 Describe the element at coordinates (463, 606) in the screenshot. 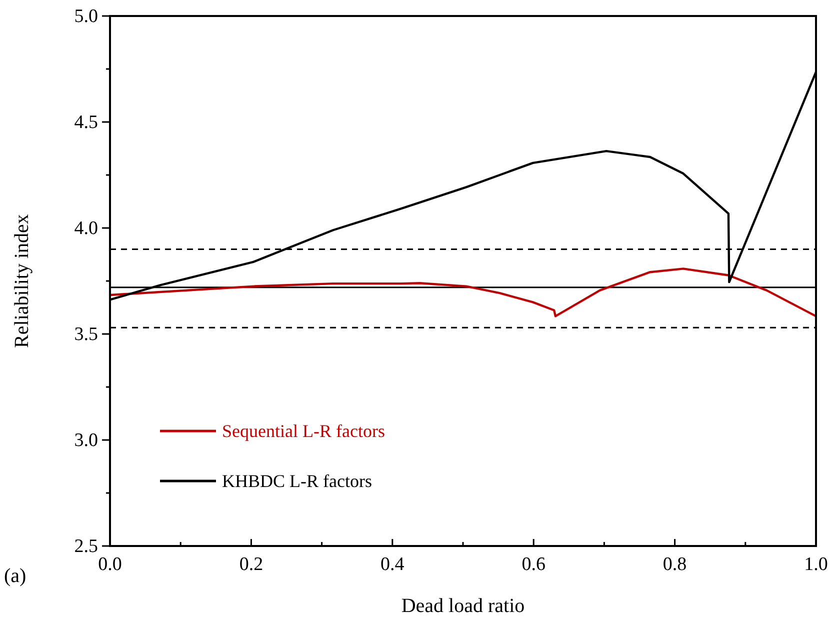

I see `x-axis-title: Dead load ratio` at that location.